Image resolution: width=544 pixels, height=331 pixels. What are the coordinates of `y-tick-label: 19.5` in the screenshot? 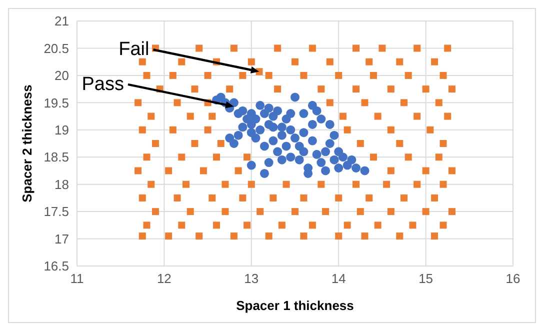 It's located at (56, 102).